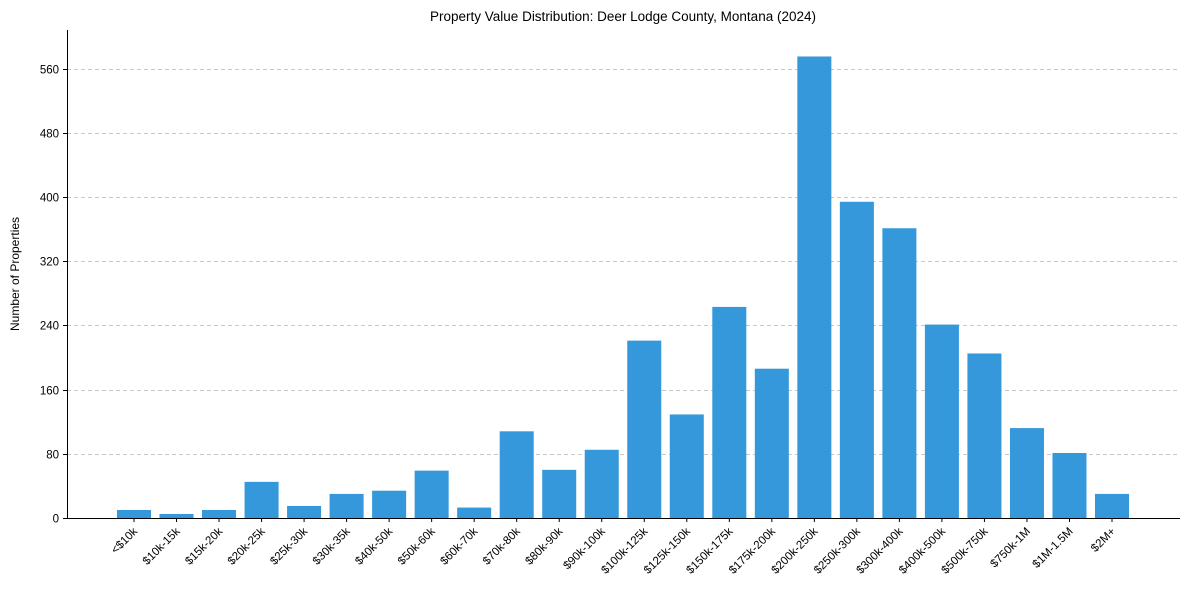 Image resolution: width=1189 pixels, height=590 pixels. Describe the element at coordinates (49, 199) in the screenshot. I see `y-tick-label: 400` at that location.